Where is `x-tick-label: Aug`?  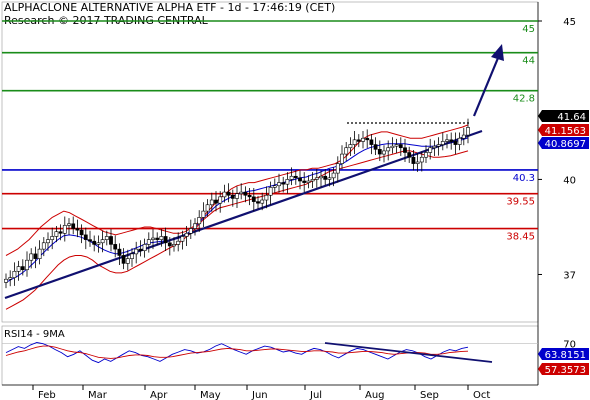 x-tick-label: Aug is located at coordinates (375, 395).